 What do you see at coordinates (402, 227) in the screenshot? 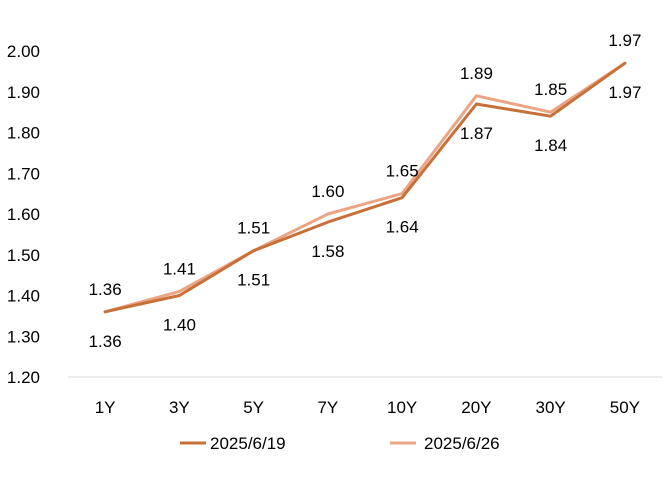
I see `data-label: 1.64` at bounding box center [402, 227].